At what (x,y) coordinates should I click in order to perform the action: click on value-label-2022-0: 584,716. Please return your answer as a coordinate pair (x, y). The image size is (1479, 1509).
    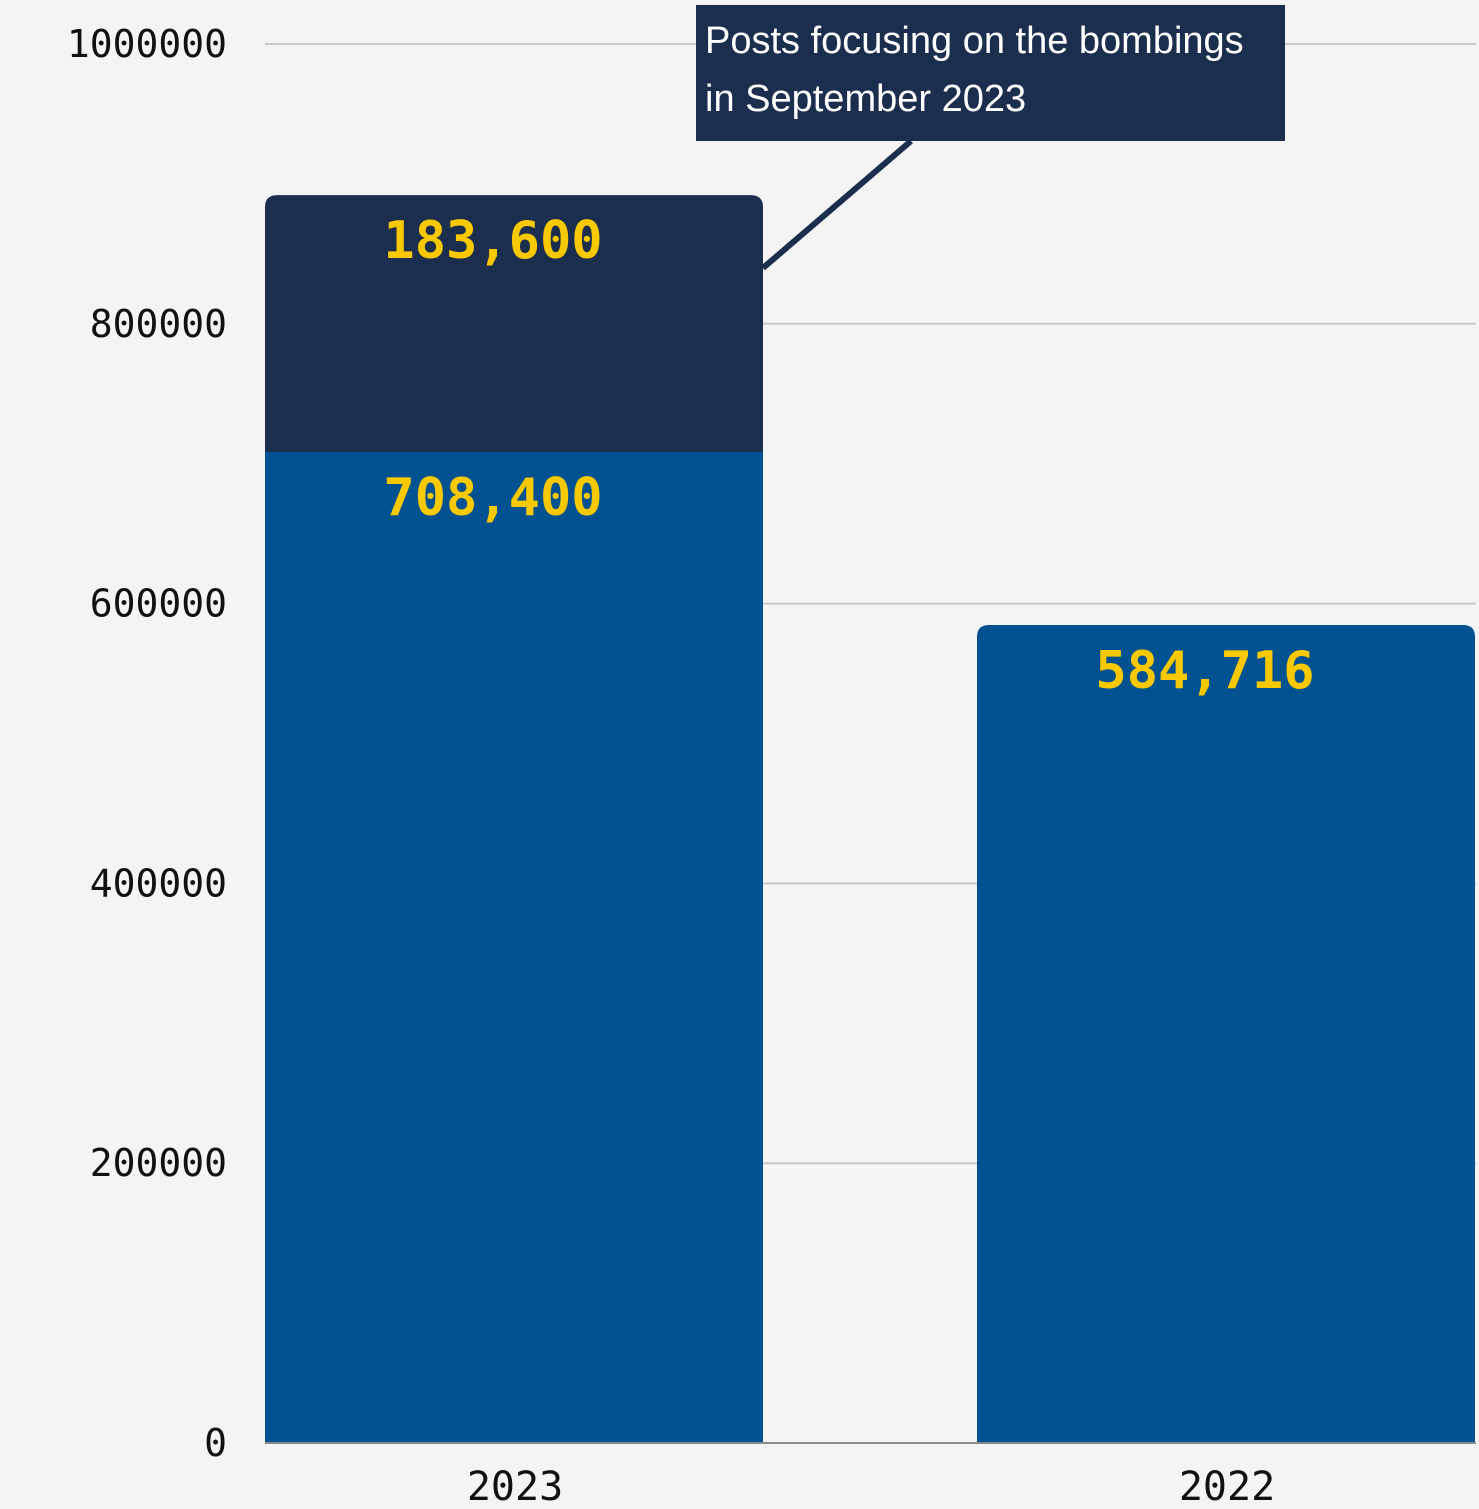
    Looking at the image, I should click on (1204, 671).